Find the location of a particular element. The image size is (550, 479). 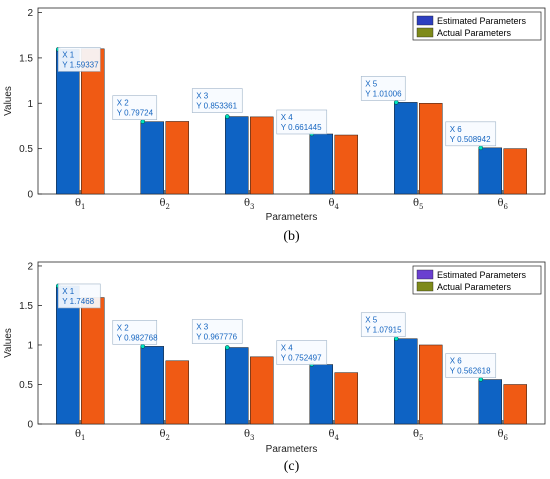

datatip-y-text: Y 1.7468 is located at coordinates (78, 301).